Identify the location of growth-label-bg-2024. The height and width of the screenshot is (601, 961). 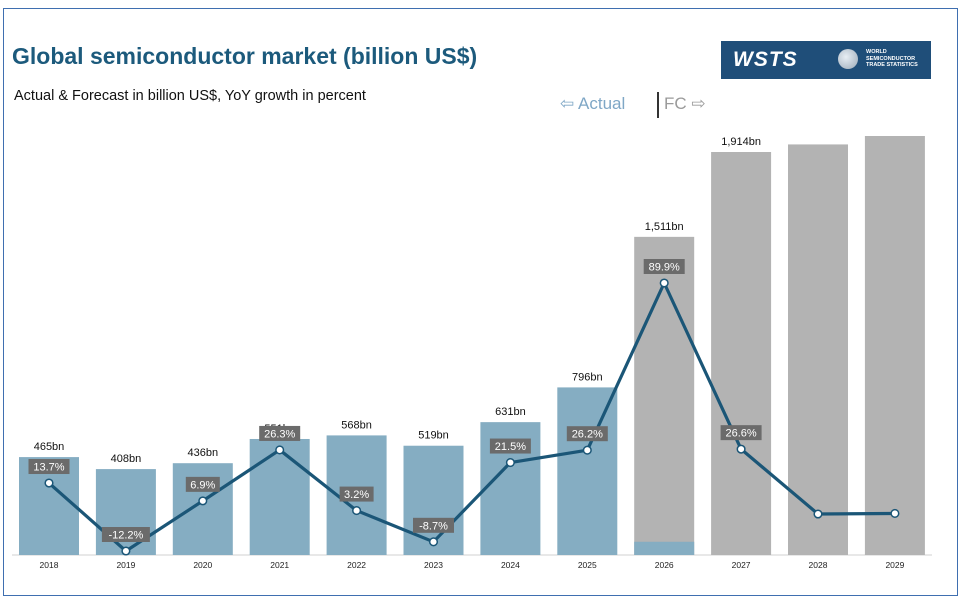
(510, 446).